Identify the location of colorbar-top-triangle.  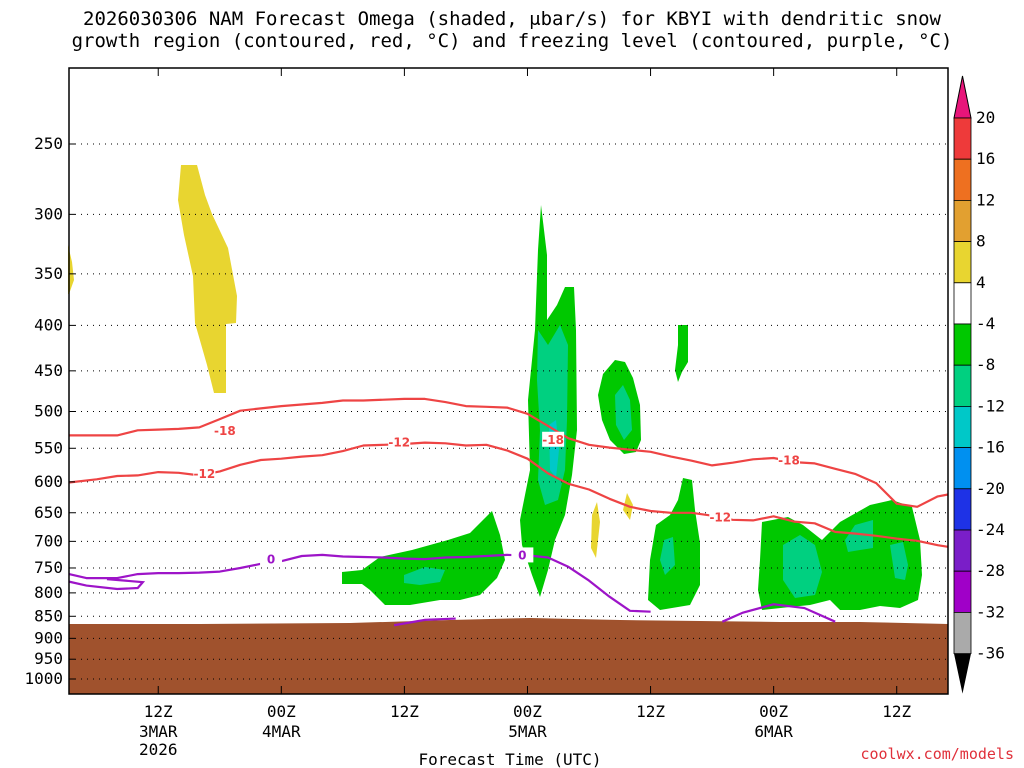
(962, 97).